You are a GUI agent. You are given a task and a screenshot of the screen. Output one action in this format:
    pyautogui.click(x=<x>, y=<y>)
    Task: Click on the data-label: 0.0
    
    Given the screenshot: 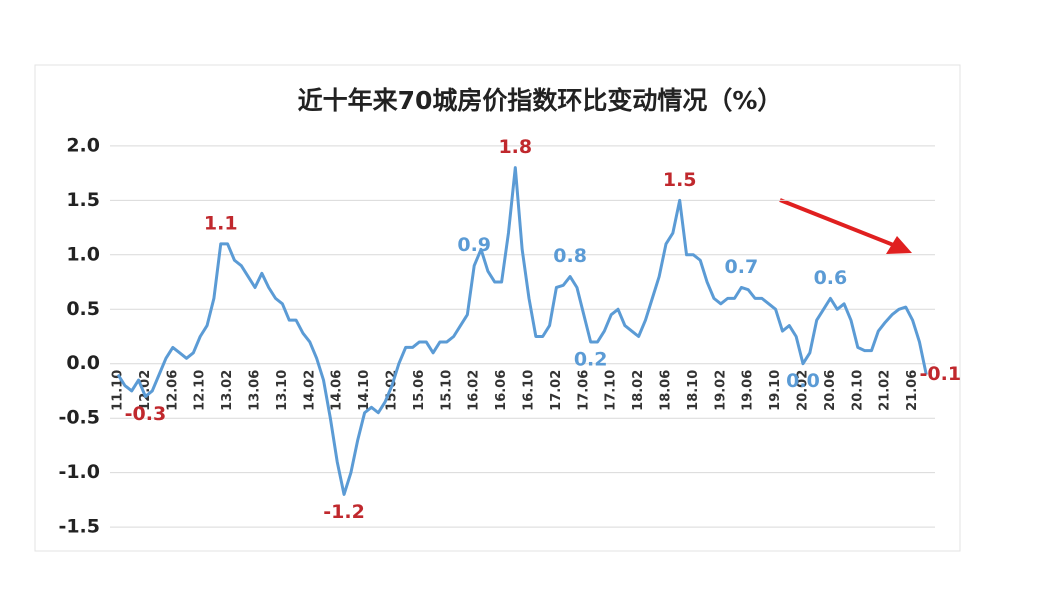 What is the action you would take?
    pyautogui.click(x=803, y=381)
    